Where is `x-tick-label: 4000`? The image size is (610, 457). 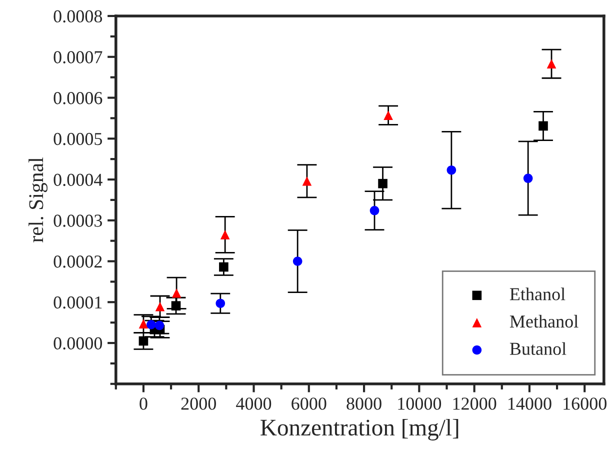 x-tick-label: 4000 is located at coordinates (254, 404).